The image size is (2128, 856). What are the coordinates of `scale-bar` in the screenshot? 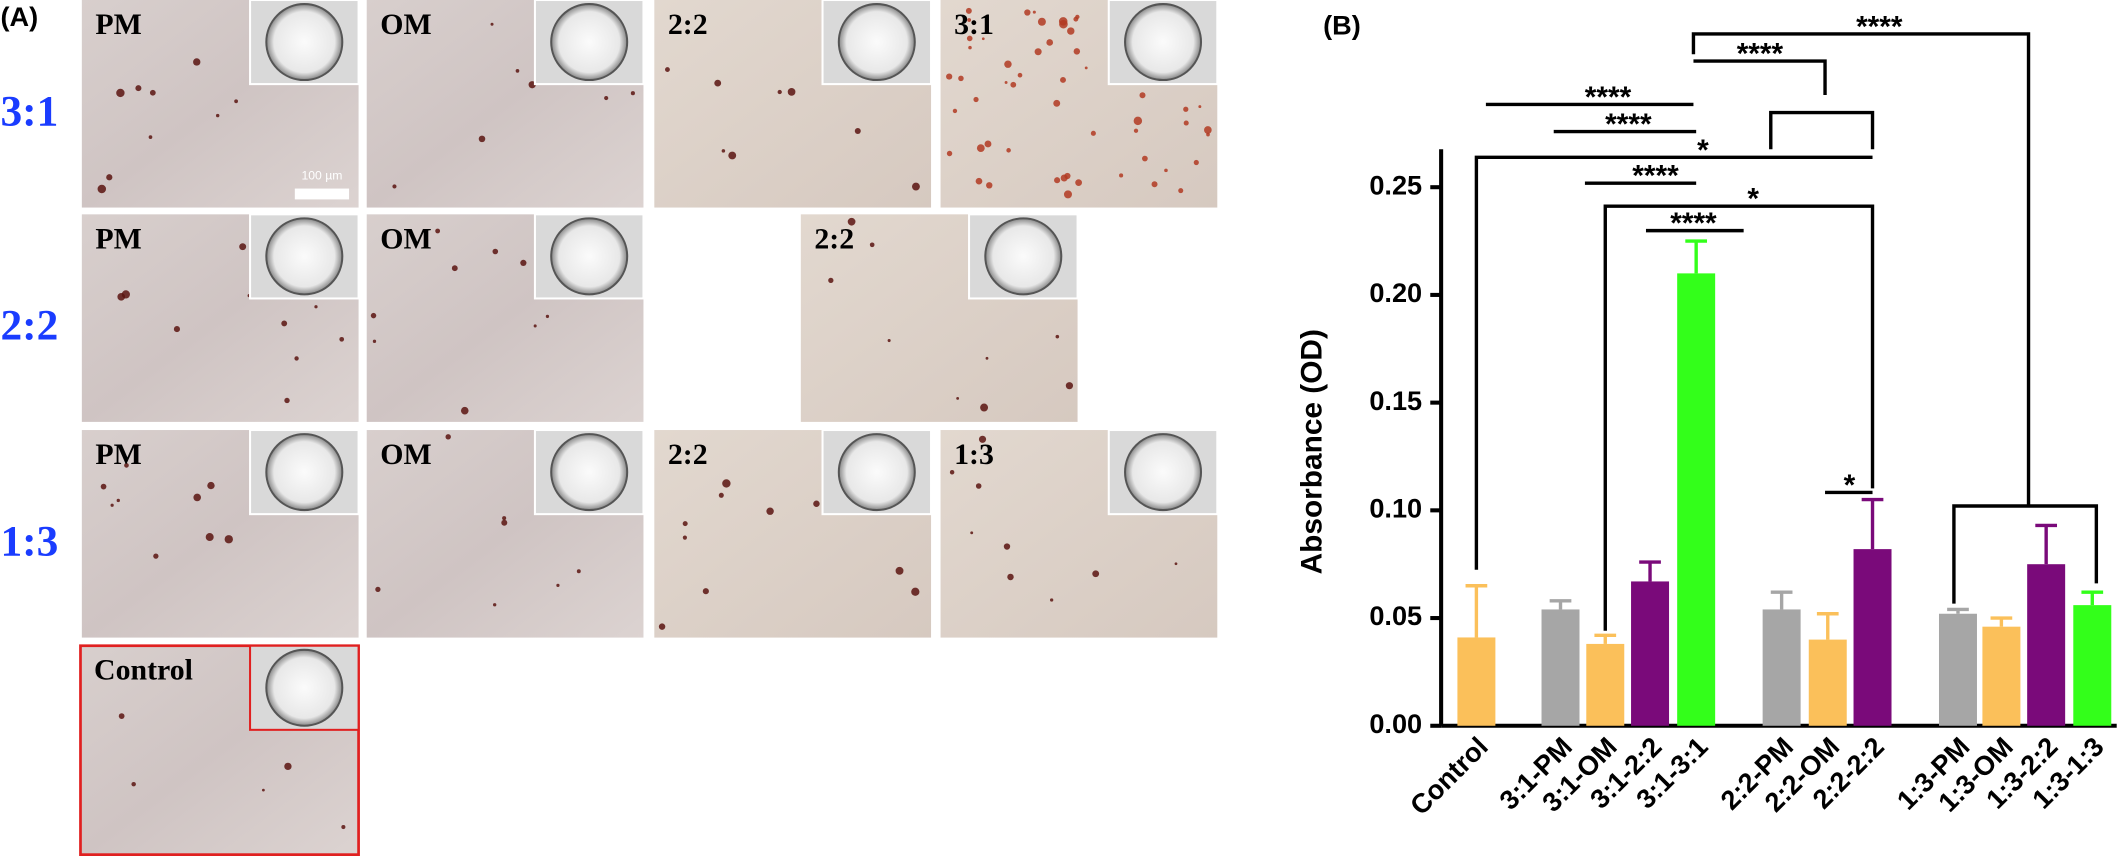 It's located at (322, 194).